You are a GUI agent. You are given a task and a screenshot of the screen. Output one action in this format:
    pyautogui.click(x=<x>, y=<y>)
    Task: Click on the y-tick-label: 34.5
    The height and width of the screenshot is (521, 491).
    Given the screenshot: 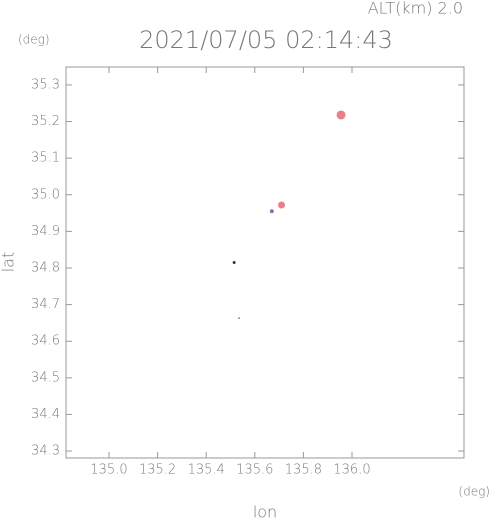 What is the action you would take?
    pyautogui.click(x=45, y=377)
    